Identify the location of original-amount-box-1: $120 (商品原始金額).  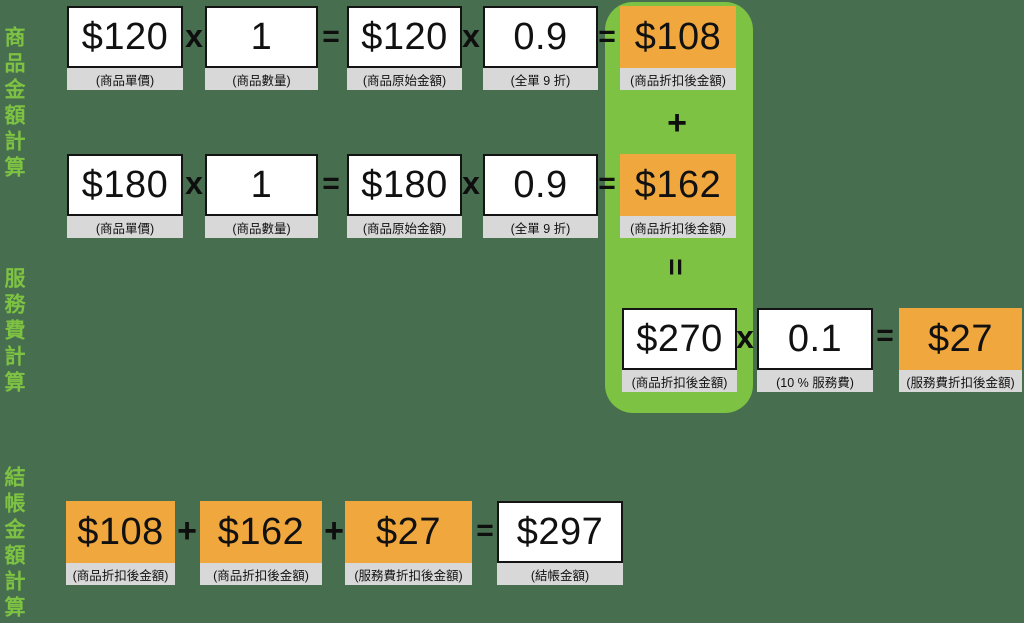
(404, 48).